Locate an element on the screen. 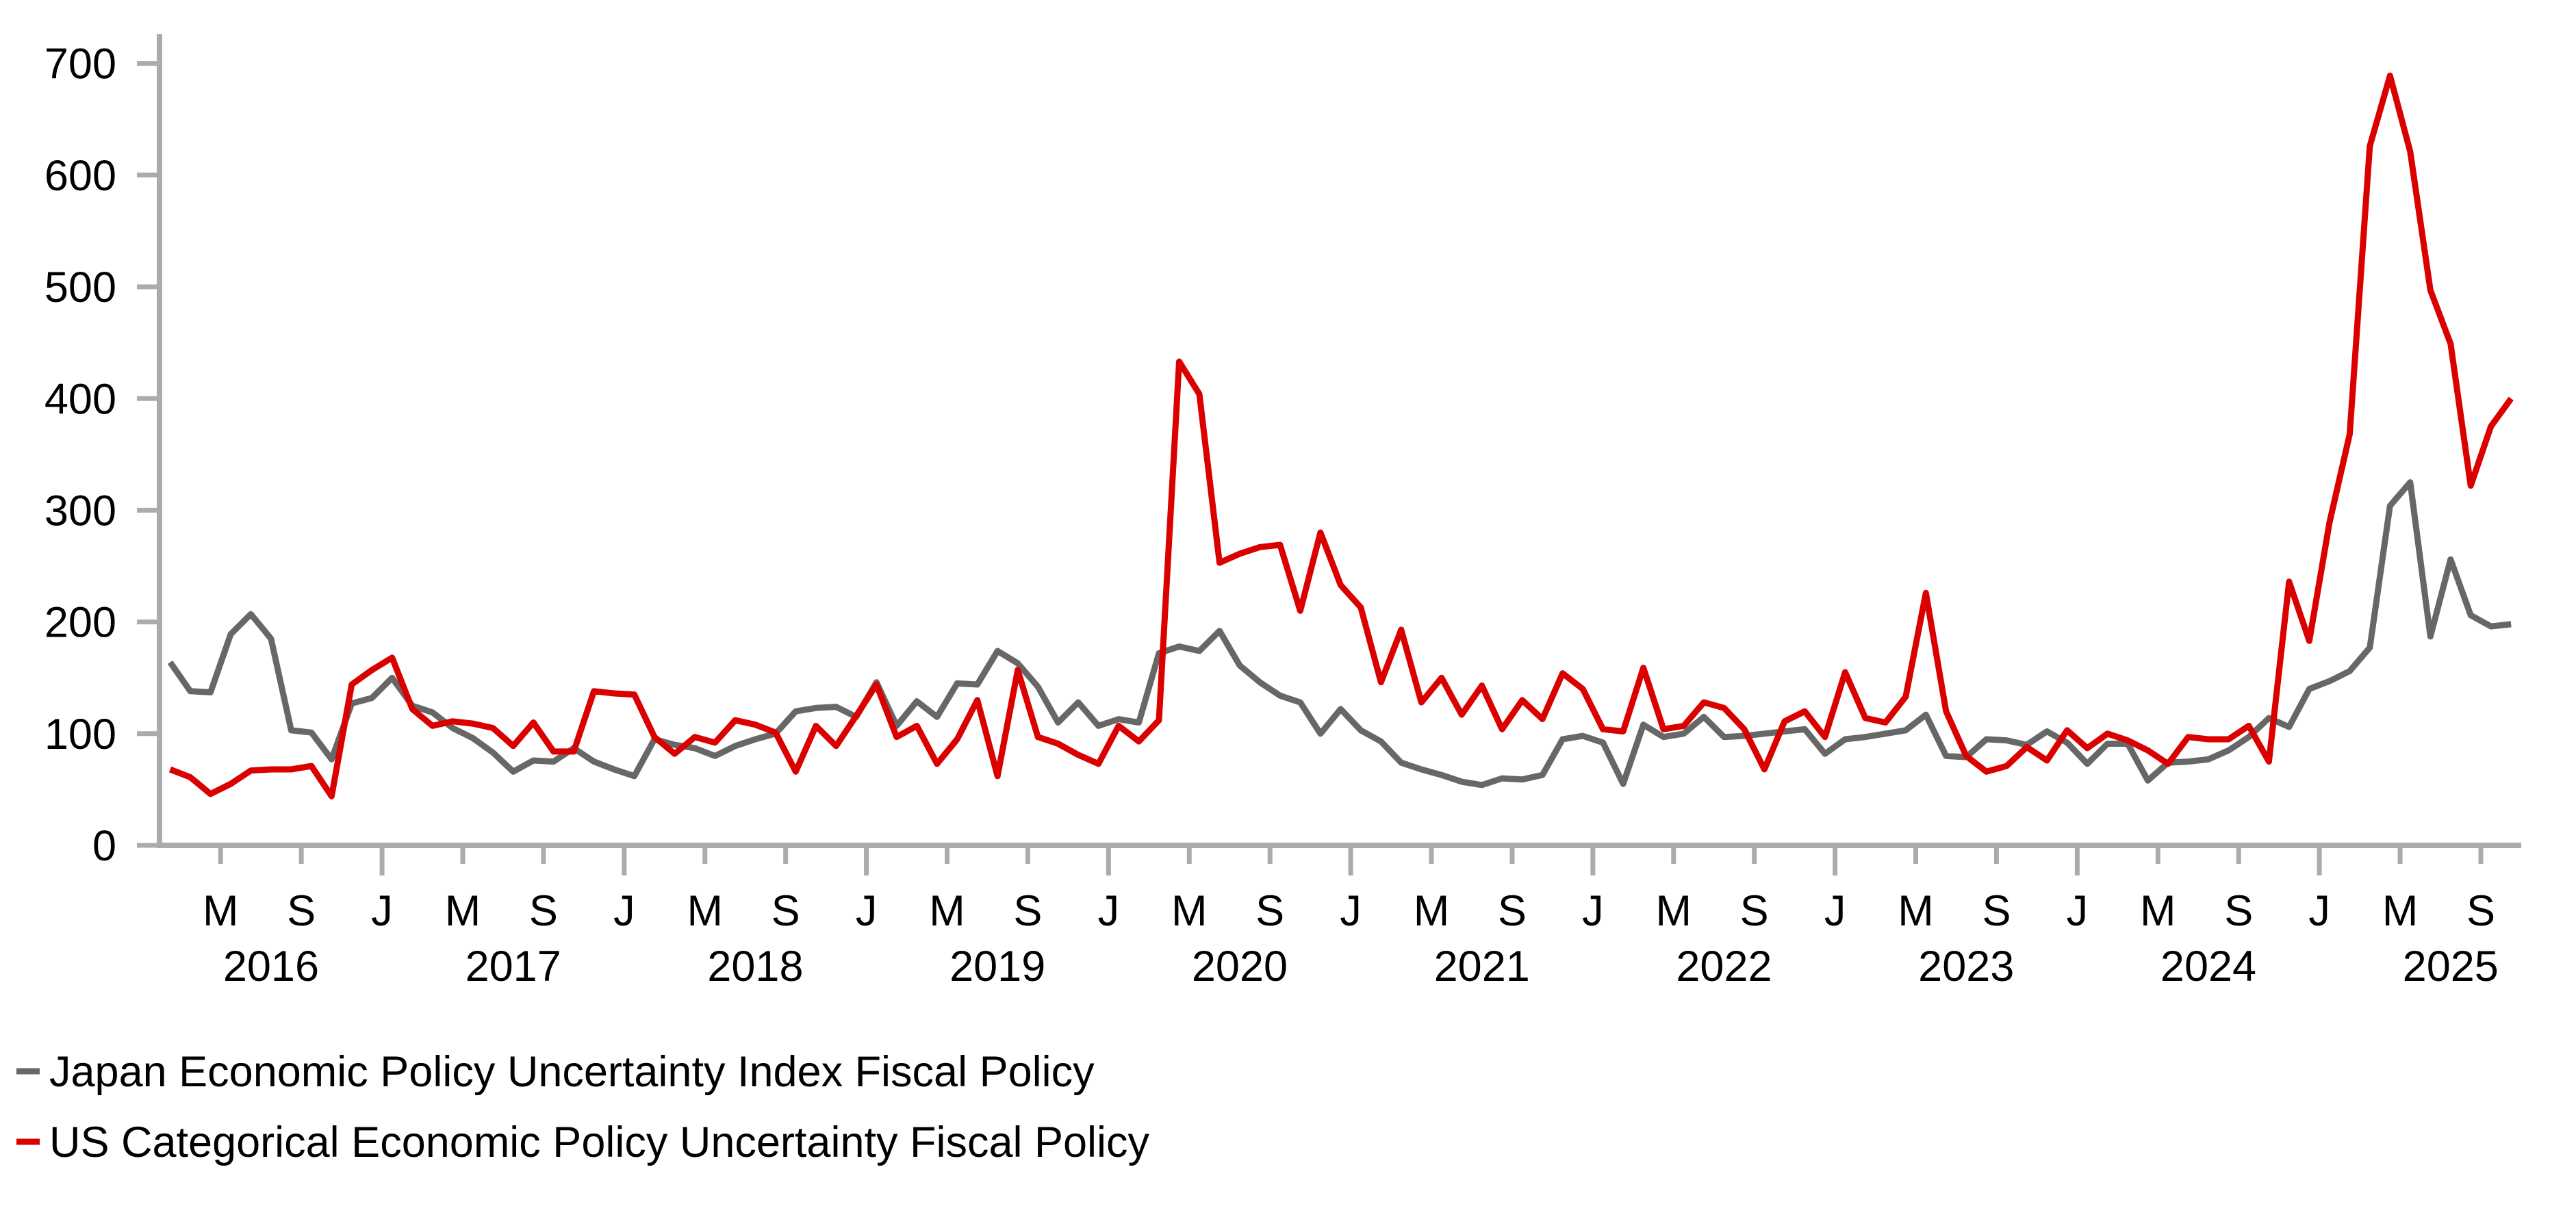 This screenshot has height=1228, width=2576. year-label-2020: 2020 is located at coordinates (1240, 966).